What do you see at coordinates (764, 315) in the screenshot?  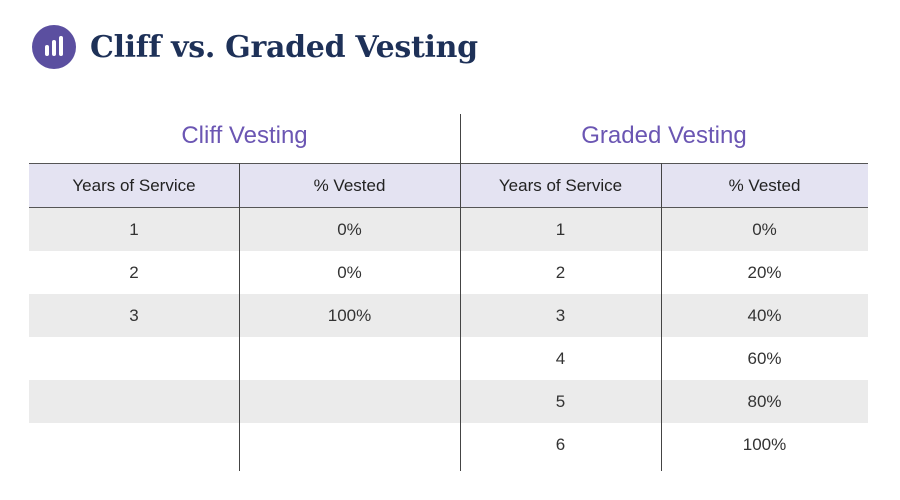 I see `graded-vested-cell: 40%` at bounding box center [764, 315].